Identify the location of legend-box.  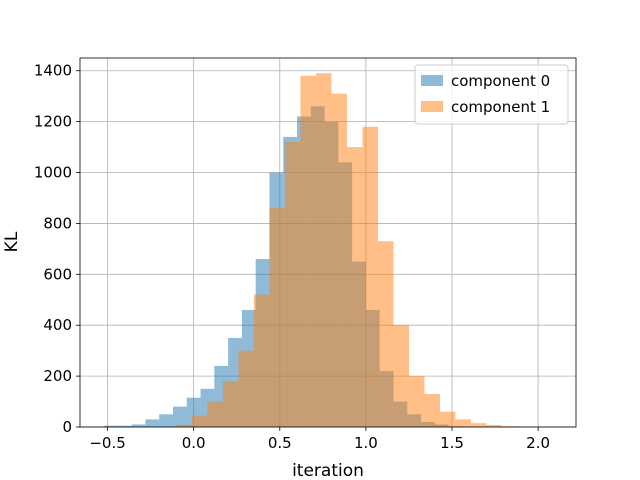
(491, 94).